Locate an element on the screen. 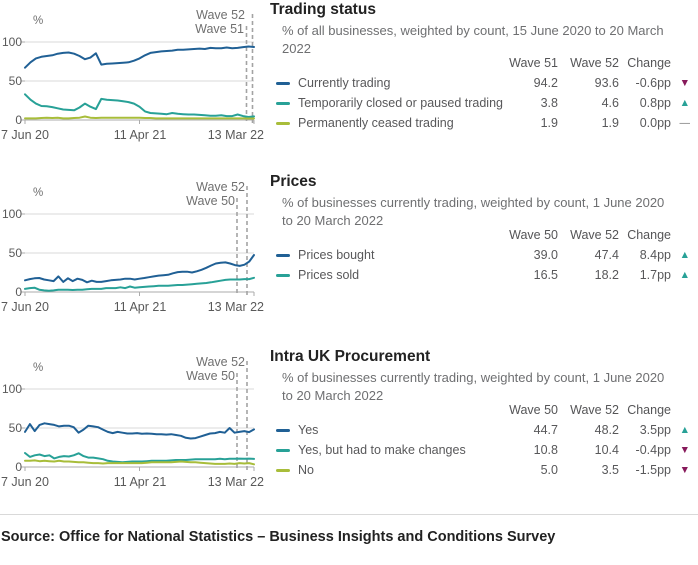 Image resolution: width=698 pixels, height=565 pixels. intra-uk-procurement-plot is located at coordinates (138, 416).